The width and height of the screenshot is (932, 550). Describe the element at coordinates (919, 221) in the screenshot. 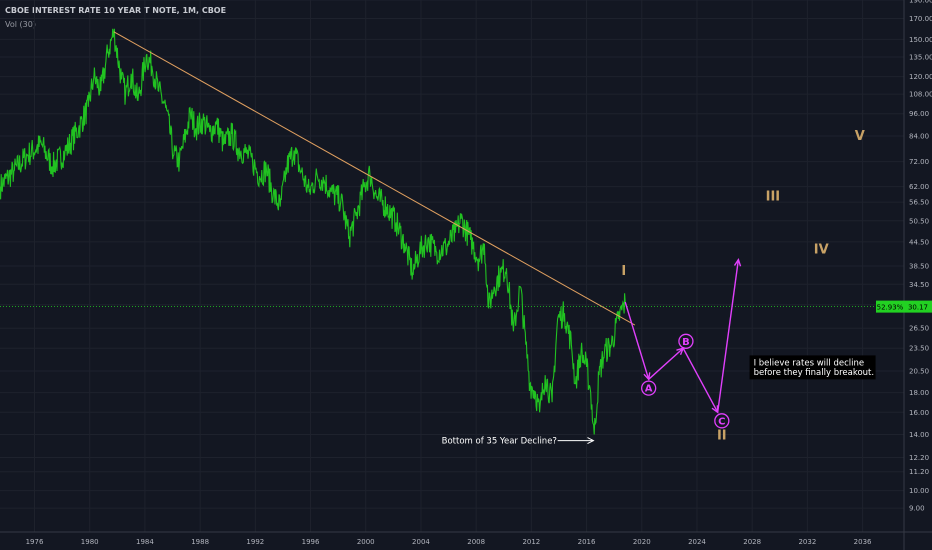

I see `y-tick-label: 50.50` at that location.